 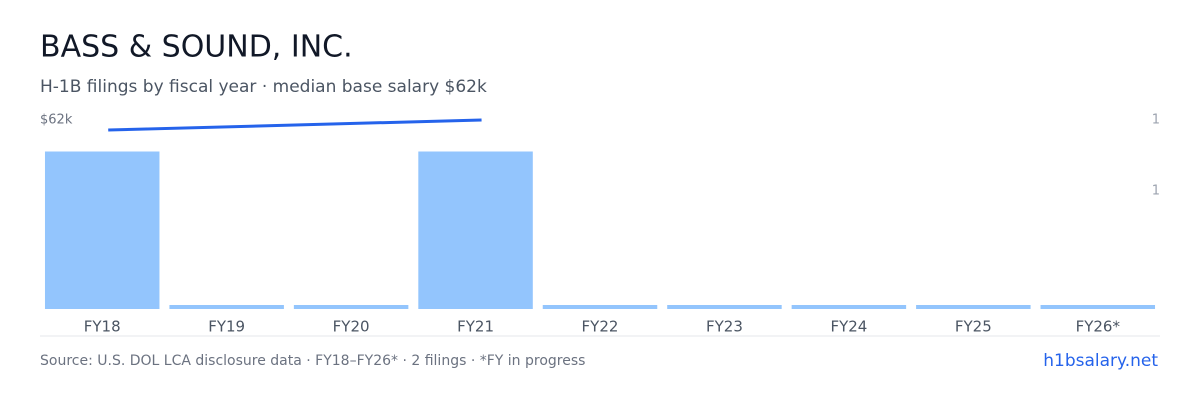 I want to click on y2-tick-label: $62k, so click(x=56, y=120).